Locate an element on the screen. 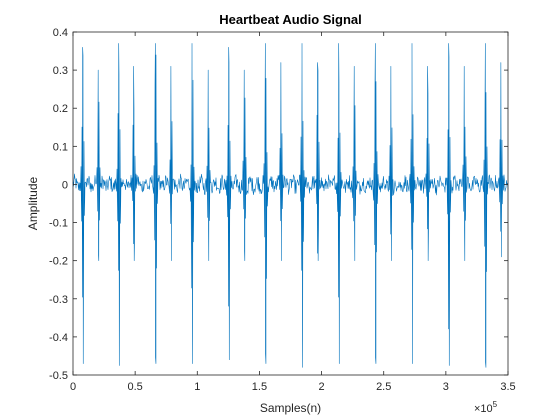  y-tick-label: -0.4 is located at coordinates (58, 338).